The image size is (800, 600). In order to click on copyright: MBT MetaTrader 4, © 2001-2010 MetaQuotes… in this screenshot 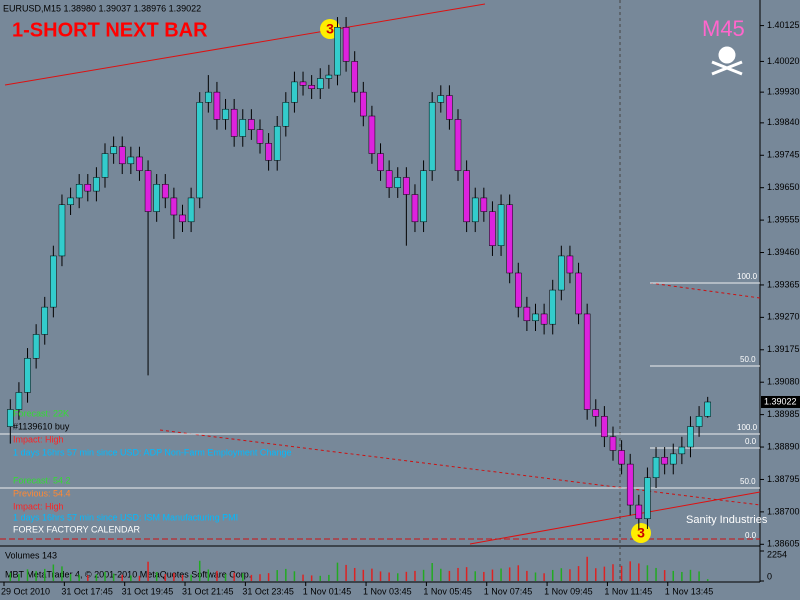, I will do `click(128, 574)`.